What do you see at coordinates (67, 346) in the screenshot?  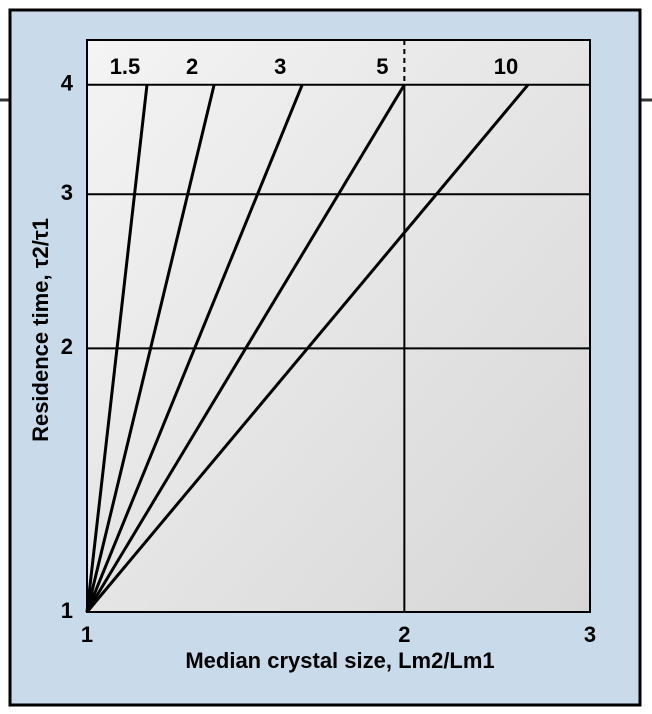 I see `y-tick-label: 2` at bounding box center [67, 346].